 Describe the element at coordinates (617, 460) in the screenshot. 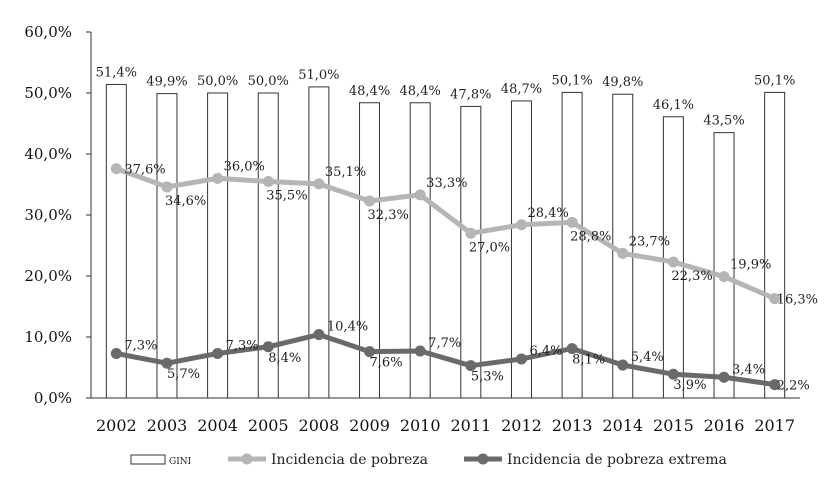

I see `legend-label-pobreza-extrema: Incidencia de pobreza extrema` at that location.